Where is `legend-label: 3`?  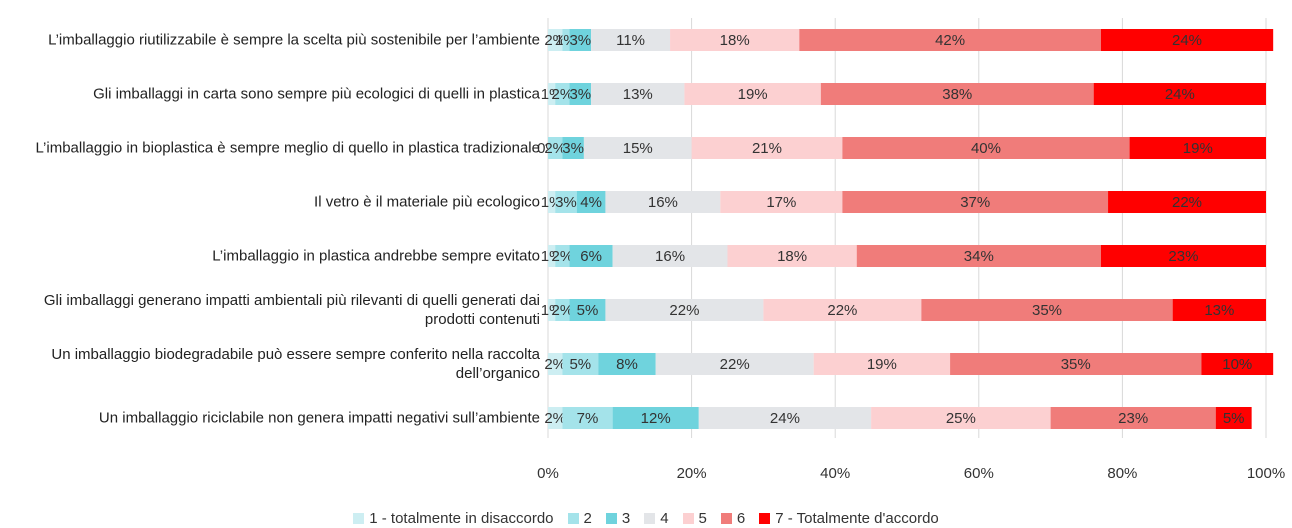 legend-label: 3 is located at coordinates (626, 518).